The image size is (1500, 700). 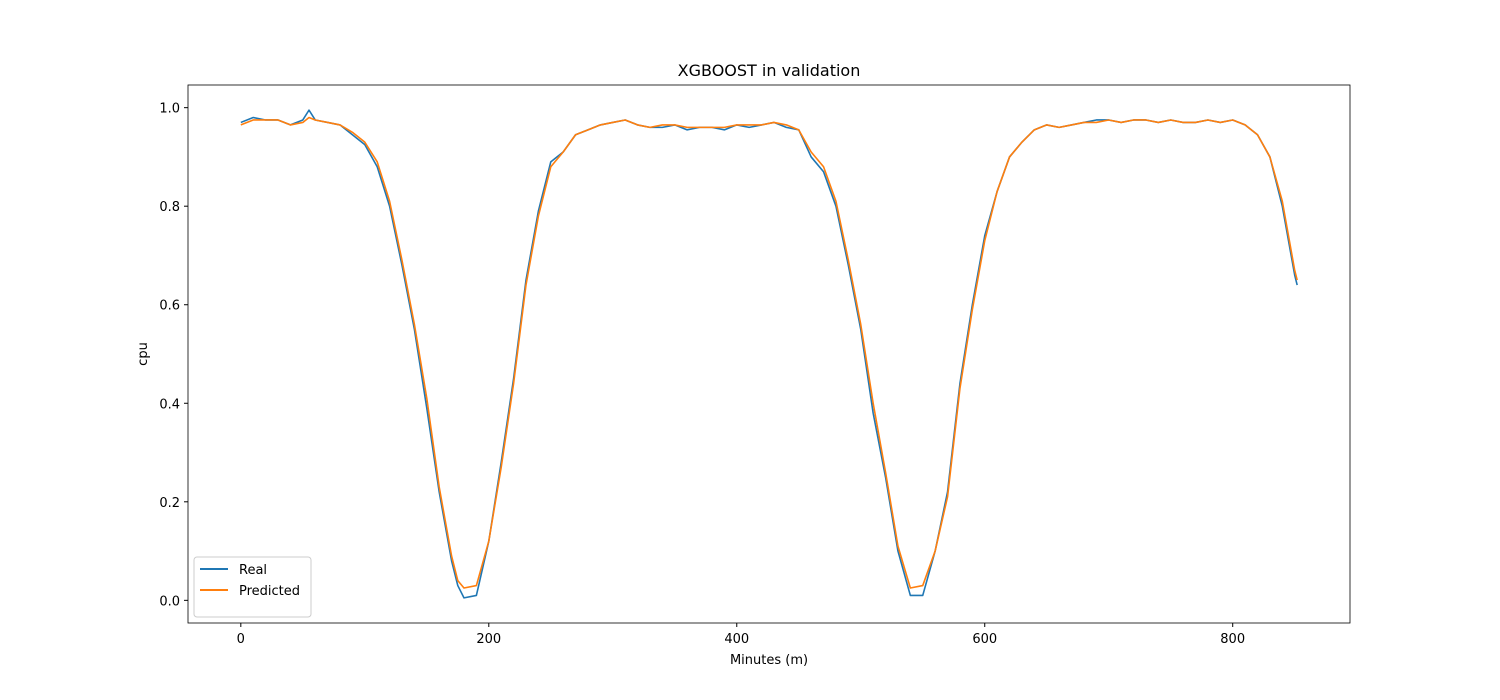 I want to click on x-tick-label: 200, so click(x=488, y=639).